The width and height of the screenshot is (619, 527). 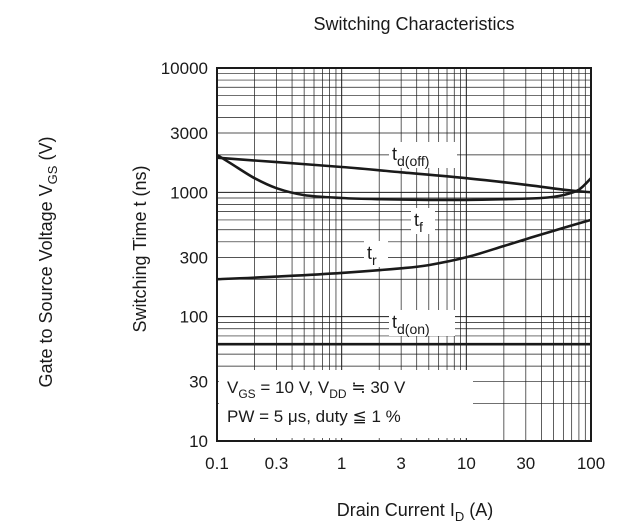 I want to click on conditions-line: VGS = 10 V, VDD ≒ 30 V, so click(x=316, y=389).